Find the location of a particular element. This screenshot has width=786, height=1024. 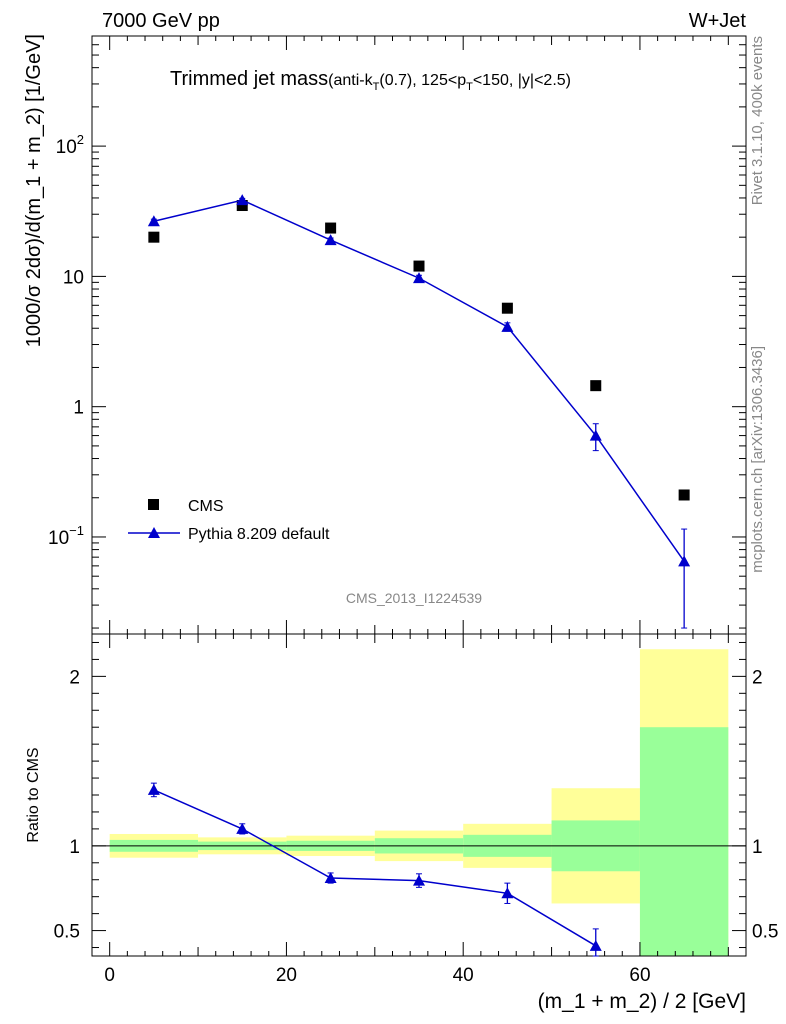

legend-label-pythia: Pythia 8.209 default is located at coordinates (259, 534).